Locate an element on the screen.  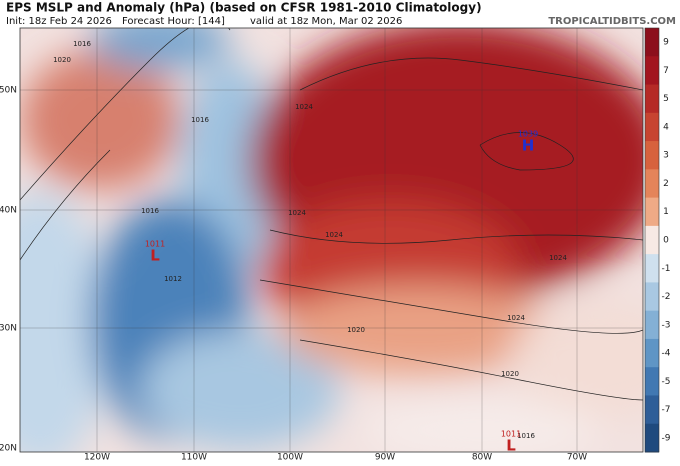
colorbar-tick-label: -3 is located at coordinates (666, 325).